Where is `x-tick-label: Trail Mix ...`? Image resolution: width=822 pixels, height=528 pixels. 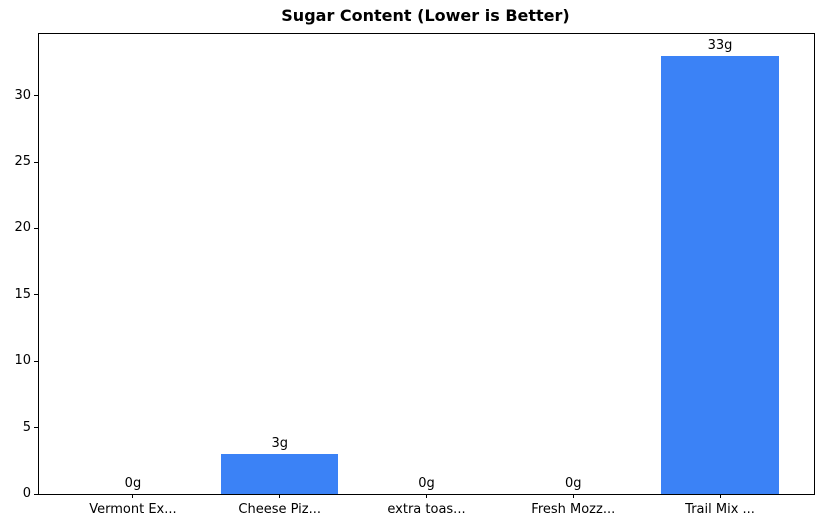 x-tick-label: Trail Mix ... is located at coordinates (720, 509).